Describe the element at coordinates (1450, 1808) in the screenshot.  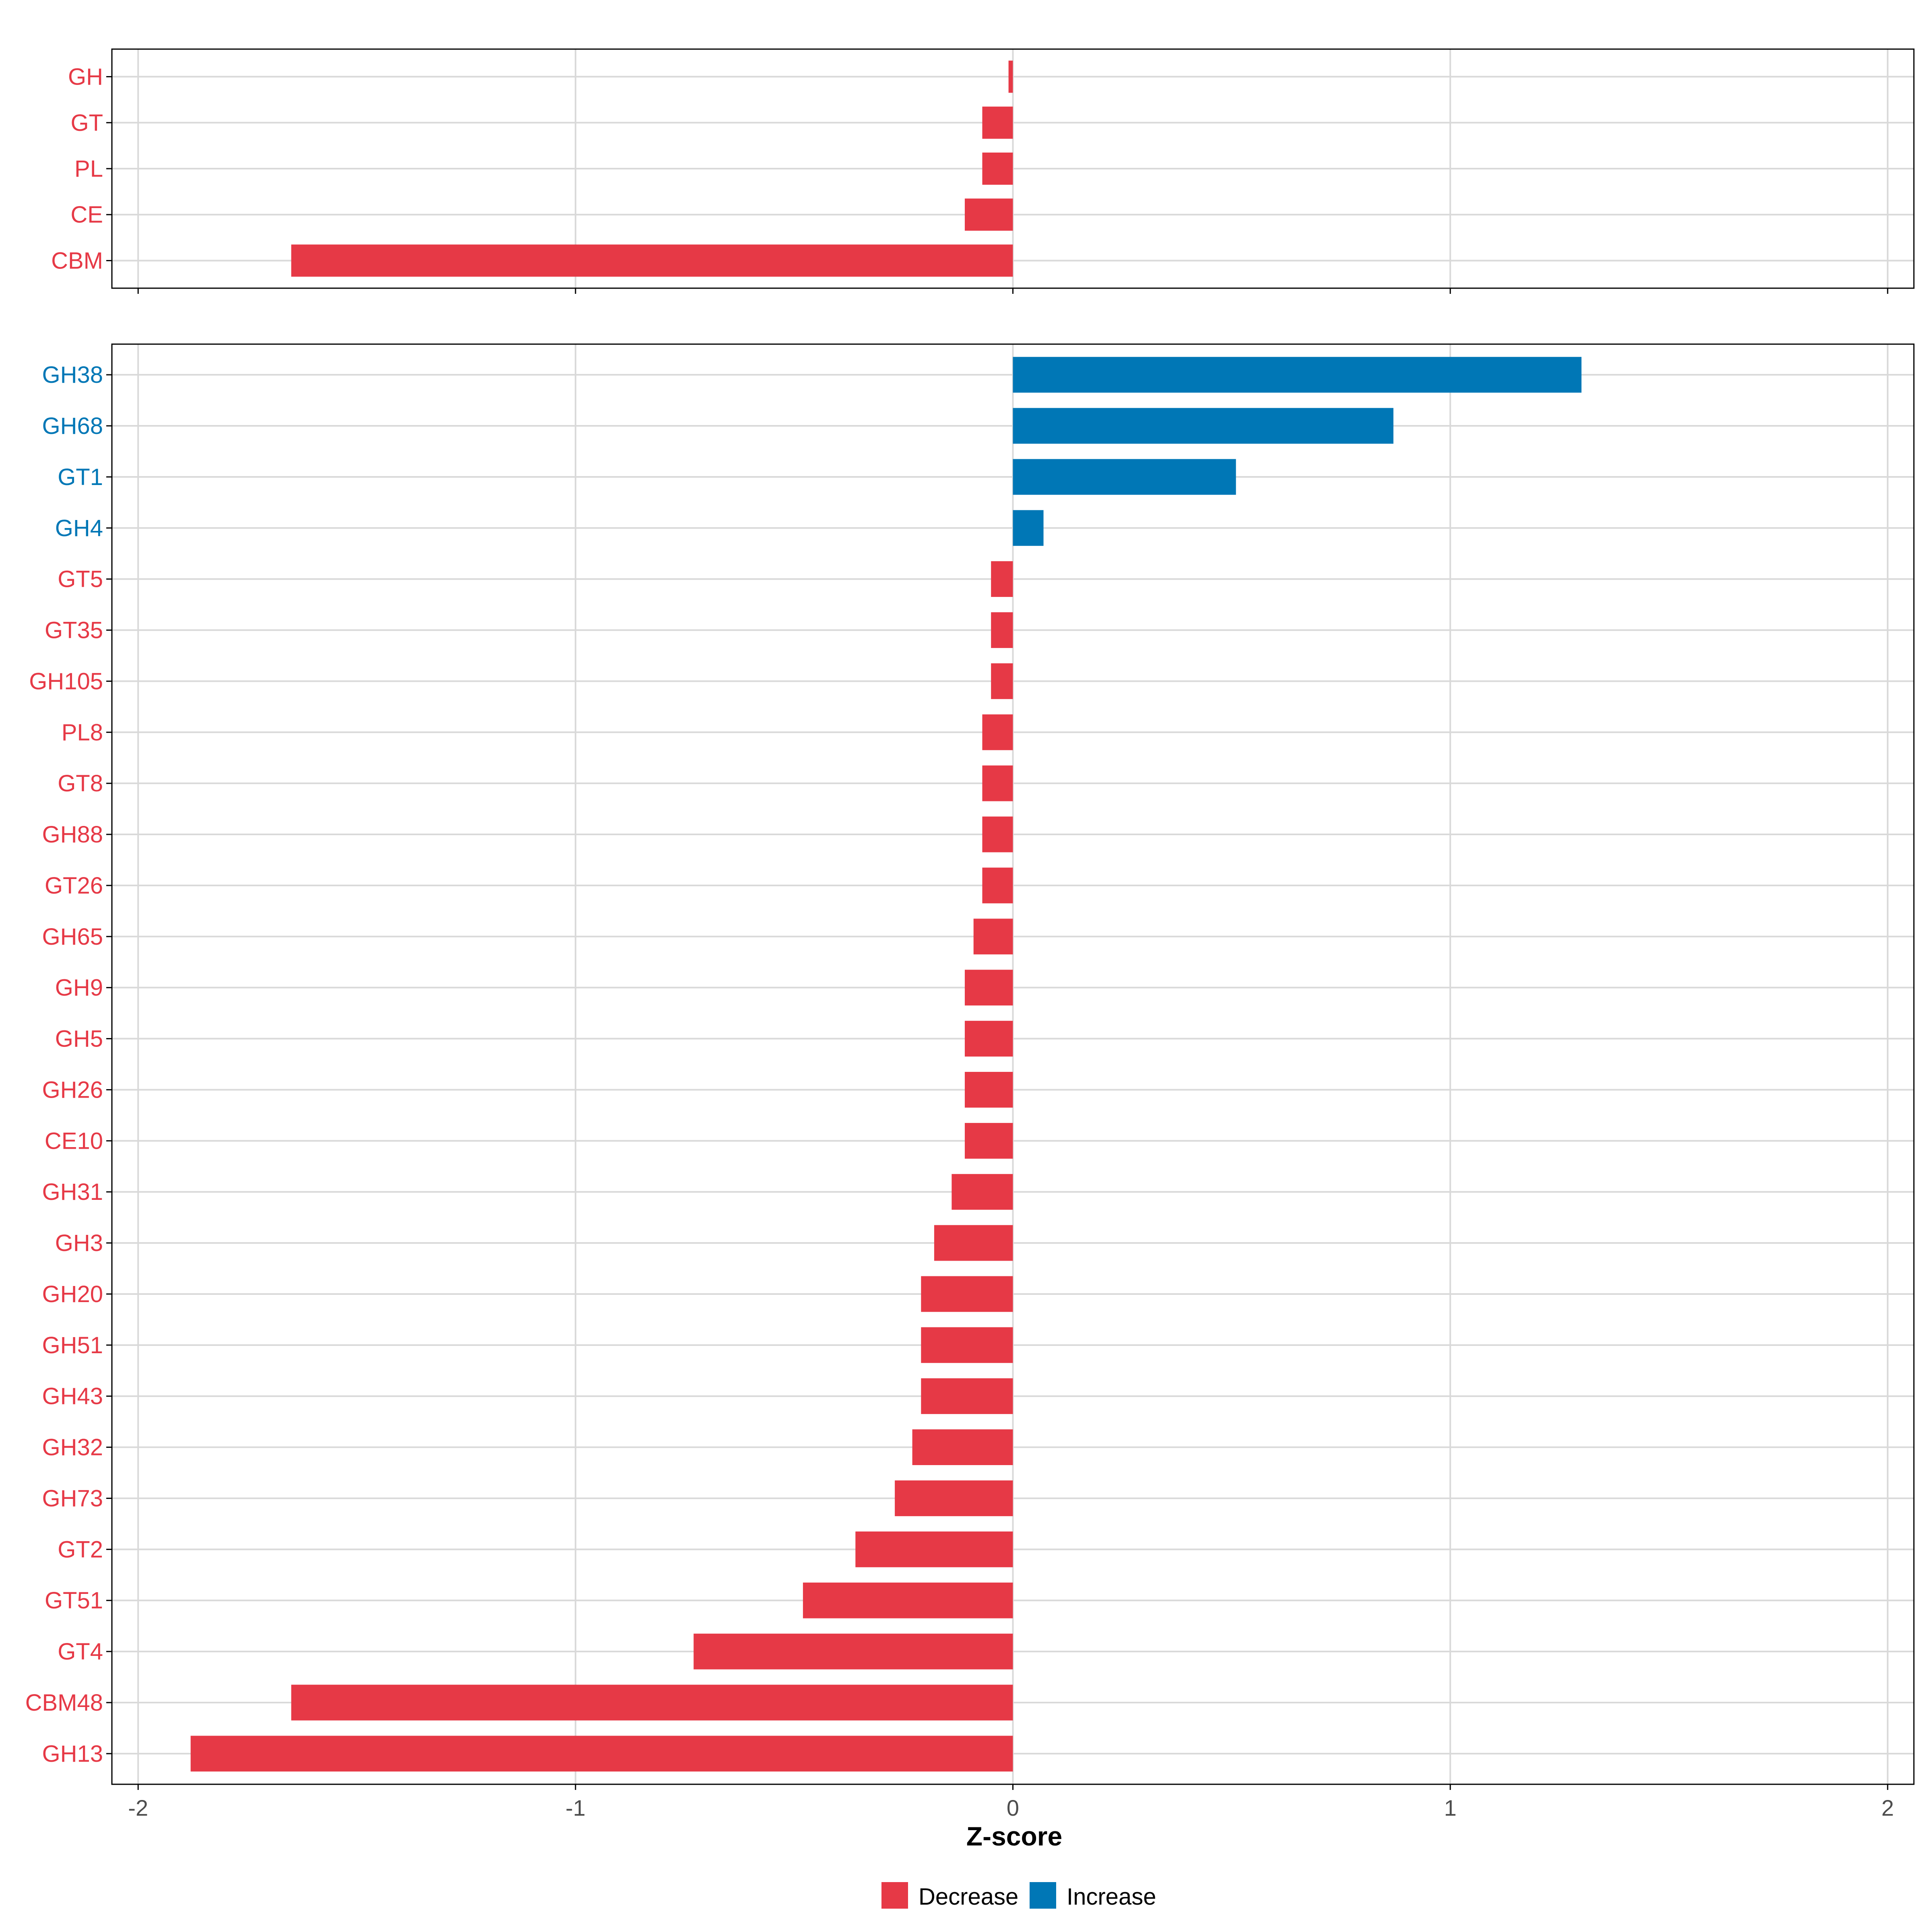
I see `x-tick-label: 1` at that location.